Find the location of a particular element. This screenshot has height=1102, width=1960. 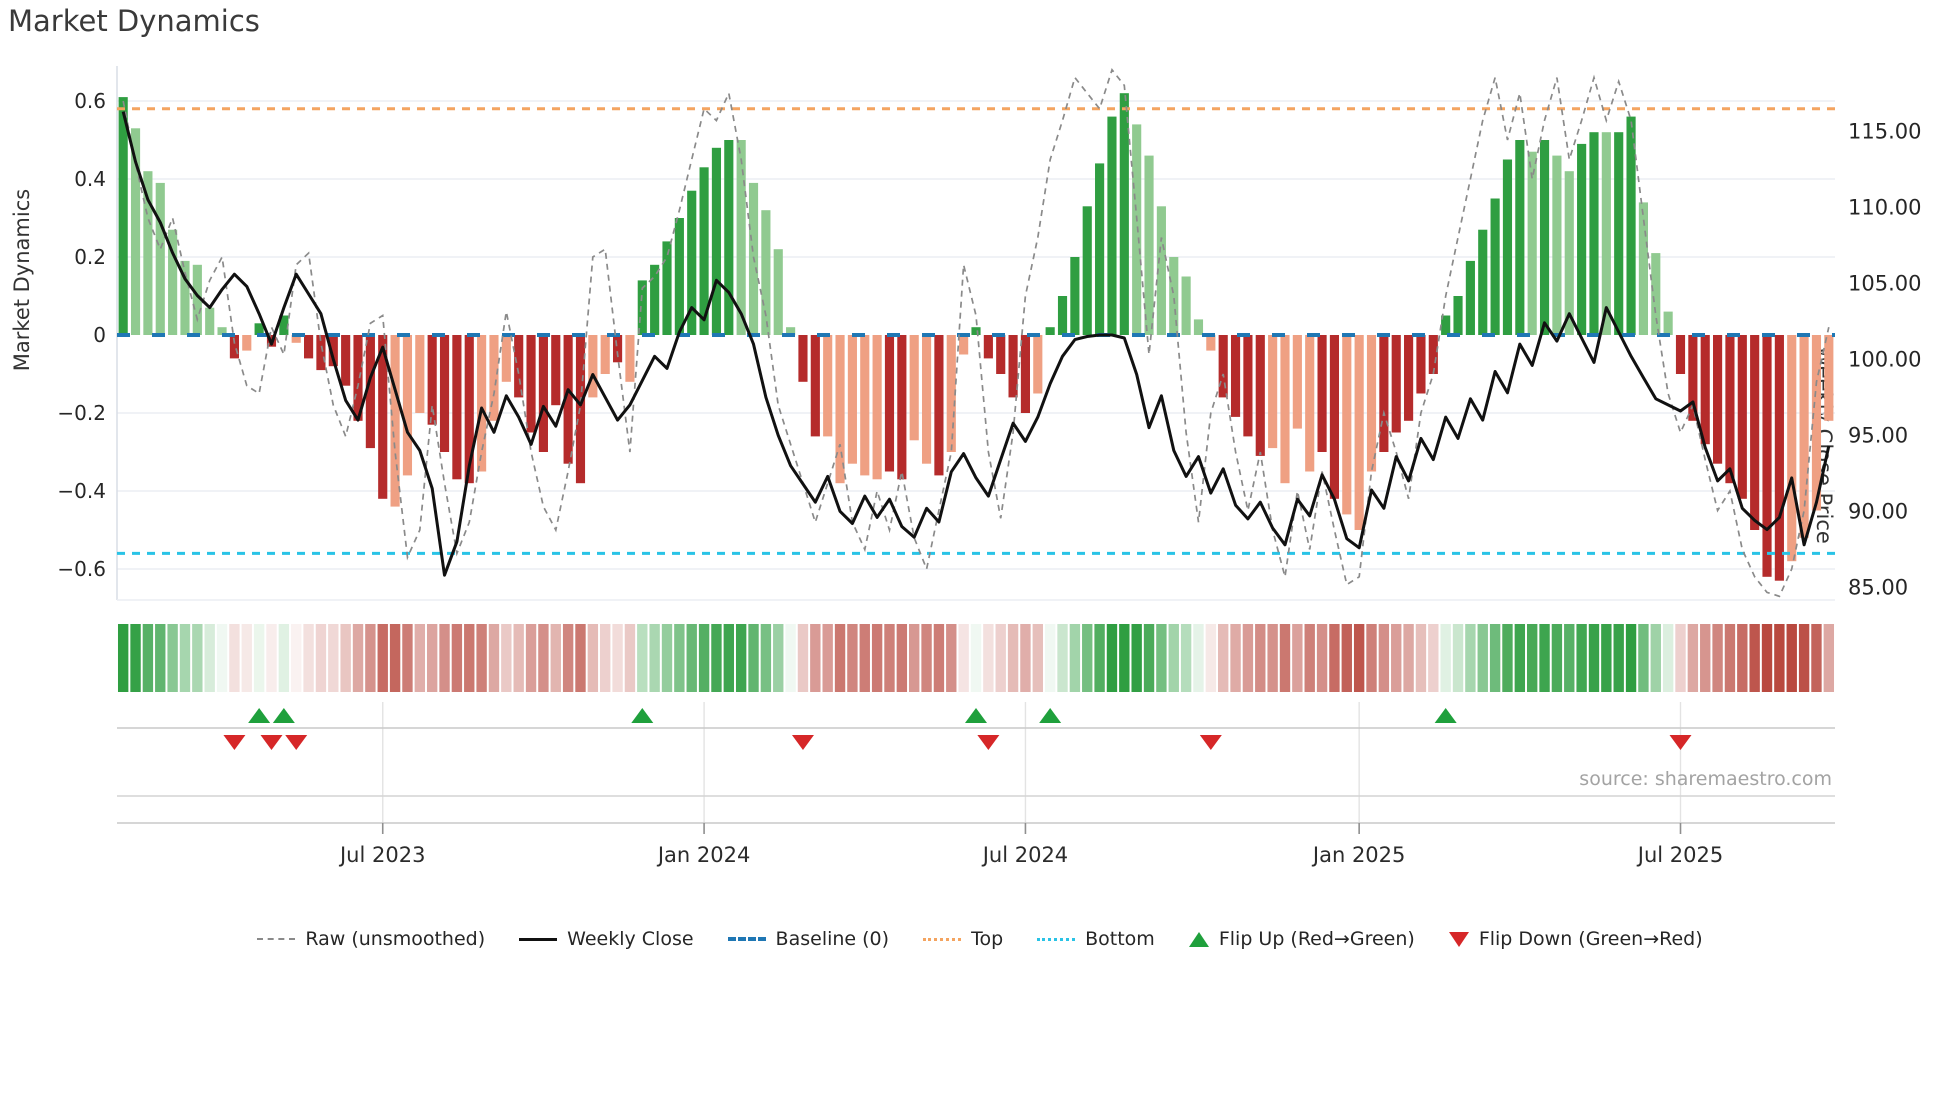

x-tick-label: Jan 2024 is located at coordinates (703, 855).